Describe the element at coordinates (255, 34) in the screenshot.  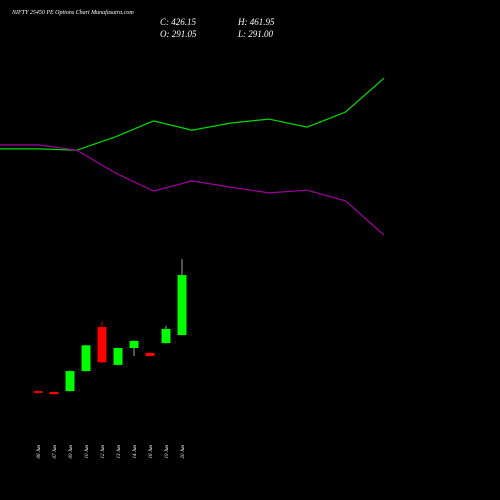
I see `low-label: L: 291.00` at that location.